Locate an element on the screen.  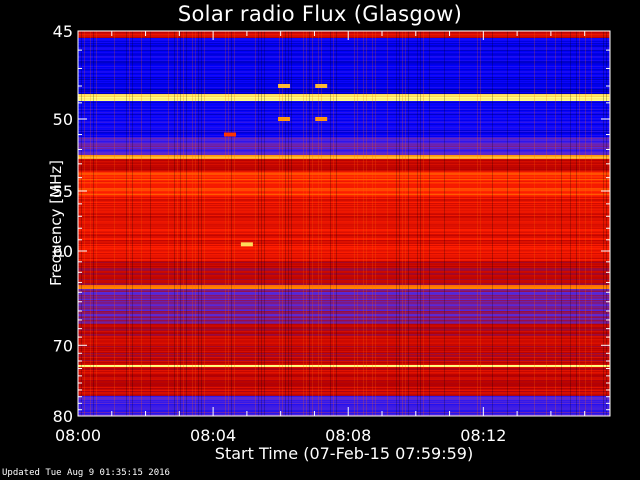
y-tick-label: 55 is located at coordinates (63, 191).